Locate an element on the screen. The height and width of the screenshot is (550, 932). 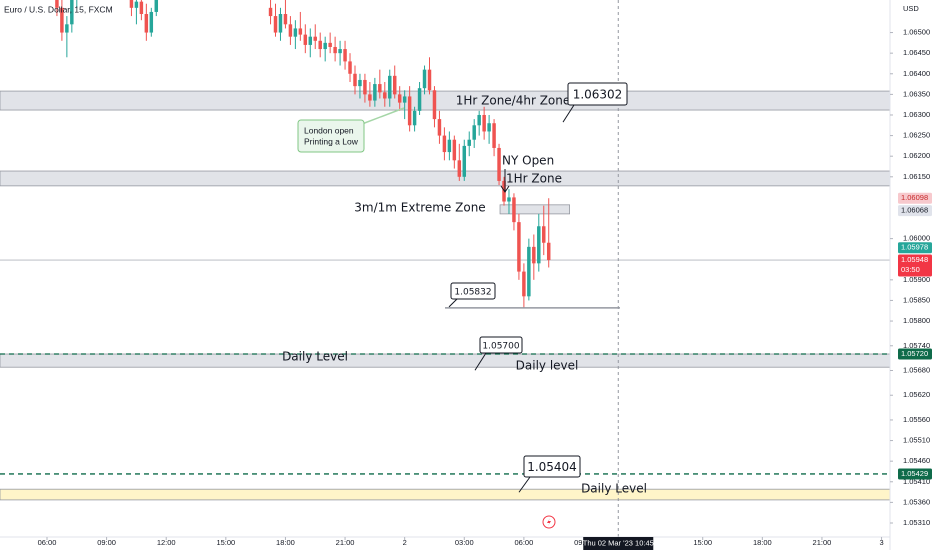
y-tick-label: 1.05680 is located at coordinates (916, 369).